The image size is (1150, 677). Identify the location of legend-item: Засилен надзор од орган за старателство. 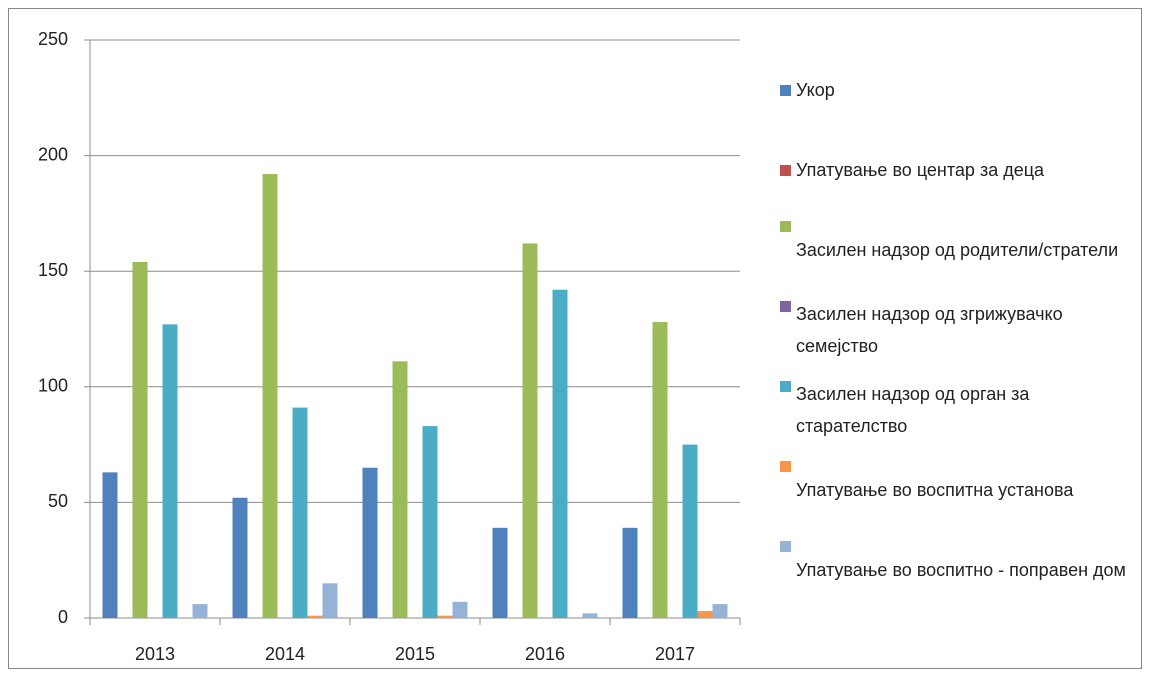
(960, 410).